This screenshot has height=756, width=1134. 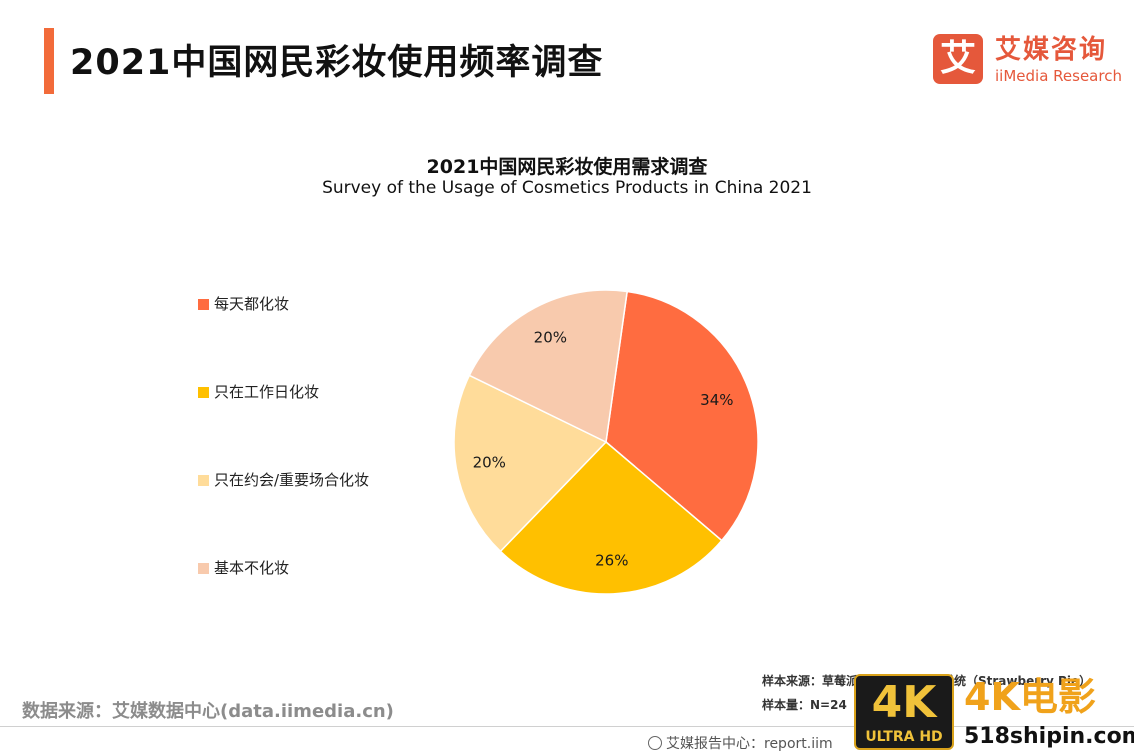 What do you see at coordinates (1030, 697) in the screenshot?
I see `watermark-title: 4K电影` at bounding box center [1030, 697].